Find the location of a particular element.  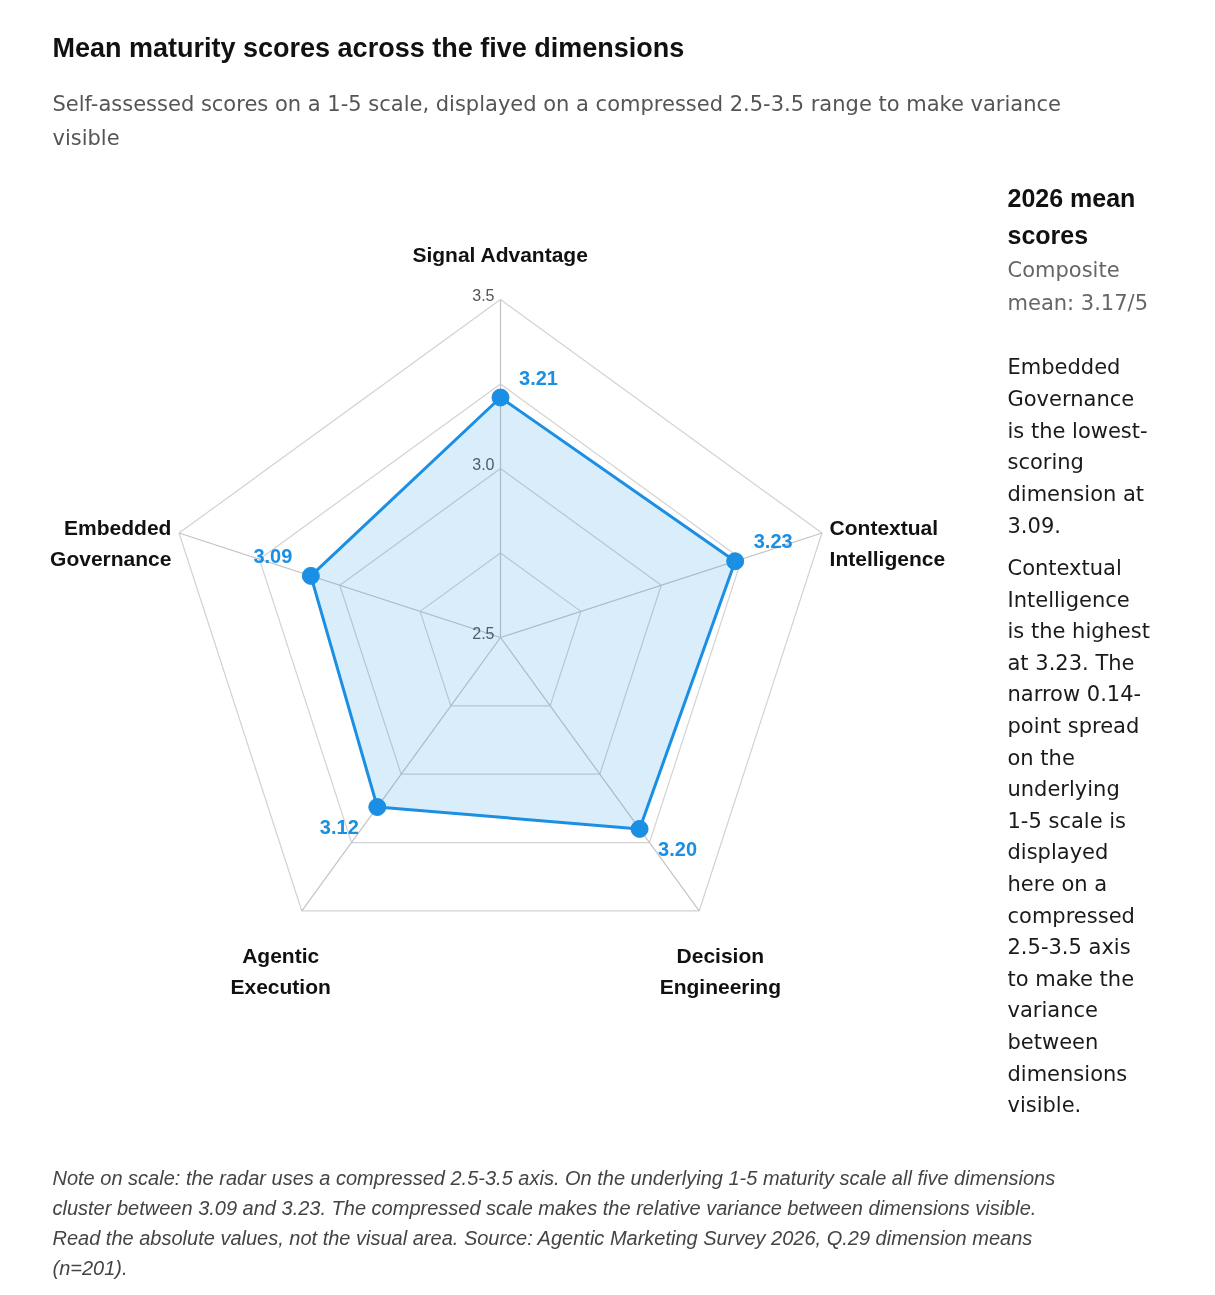

text: Note on scale: the radar uses a compressed 2.5-3.5 axis. On the underlying 1-5 maturity scale all five dimensions cluster between 3.09 and 3.23. The compressed scale makes the relative variance between dimensions visible. Read the absolute values, not the visual area. Source: Agentic Marketing Survey 2026, Q.29 dimension means (n=201). is located at coordinates (554, 1222).